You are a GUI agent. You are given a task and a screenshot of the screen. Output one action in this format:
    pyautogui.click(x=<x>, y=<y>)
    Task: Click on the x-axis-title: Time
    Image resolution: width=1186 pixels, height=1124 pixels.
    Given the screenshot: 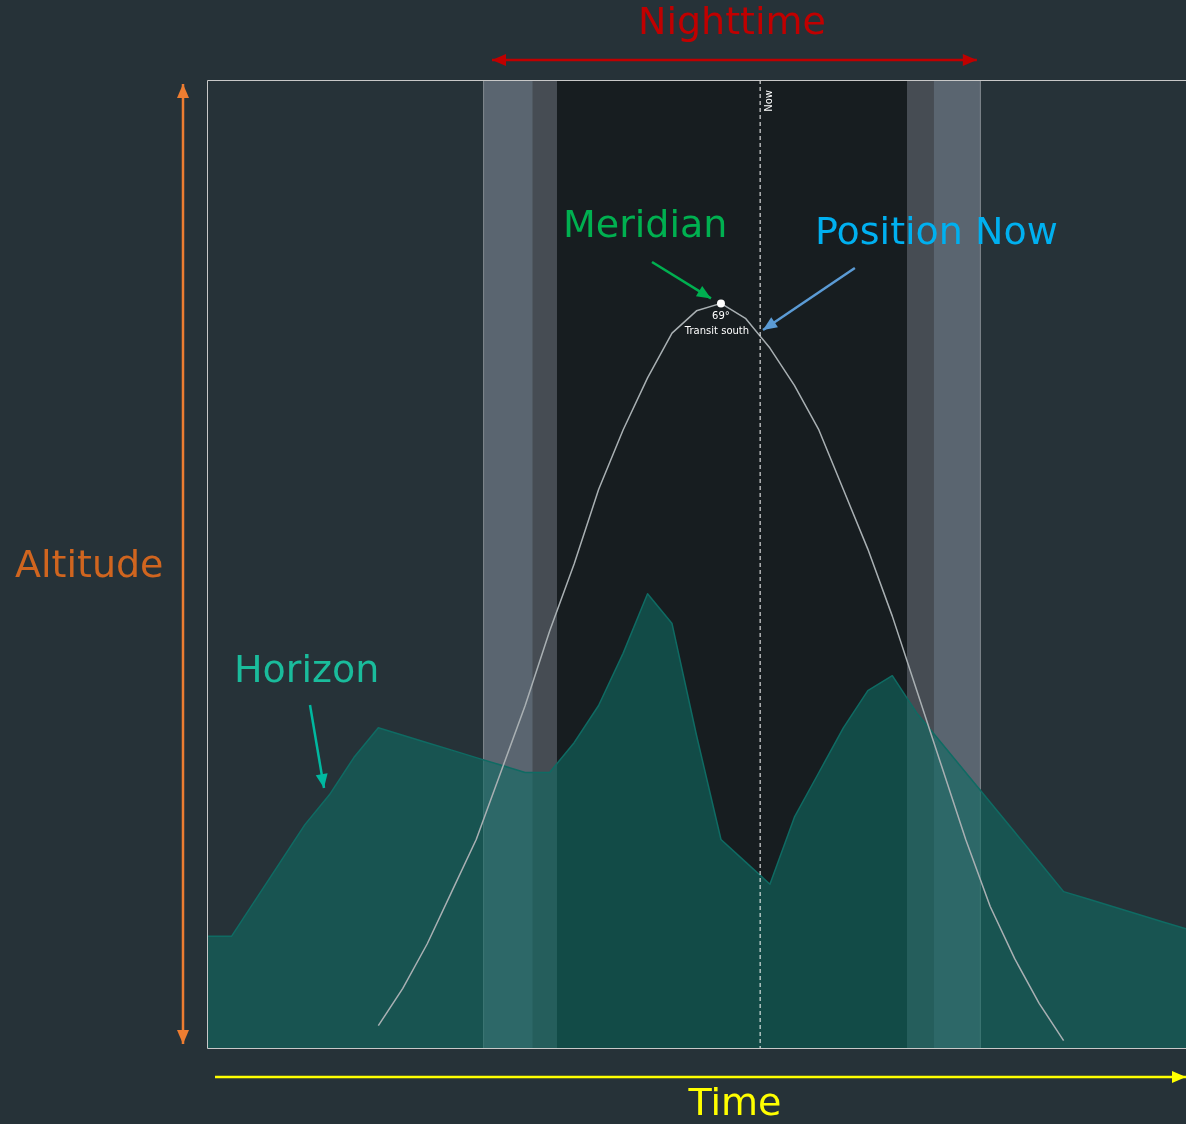 What is the action you would take?
    pyautogui.click(x=735, y=1102)
    